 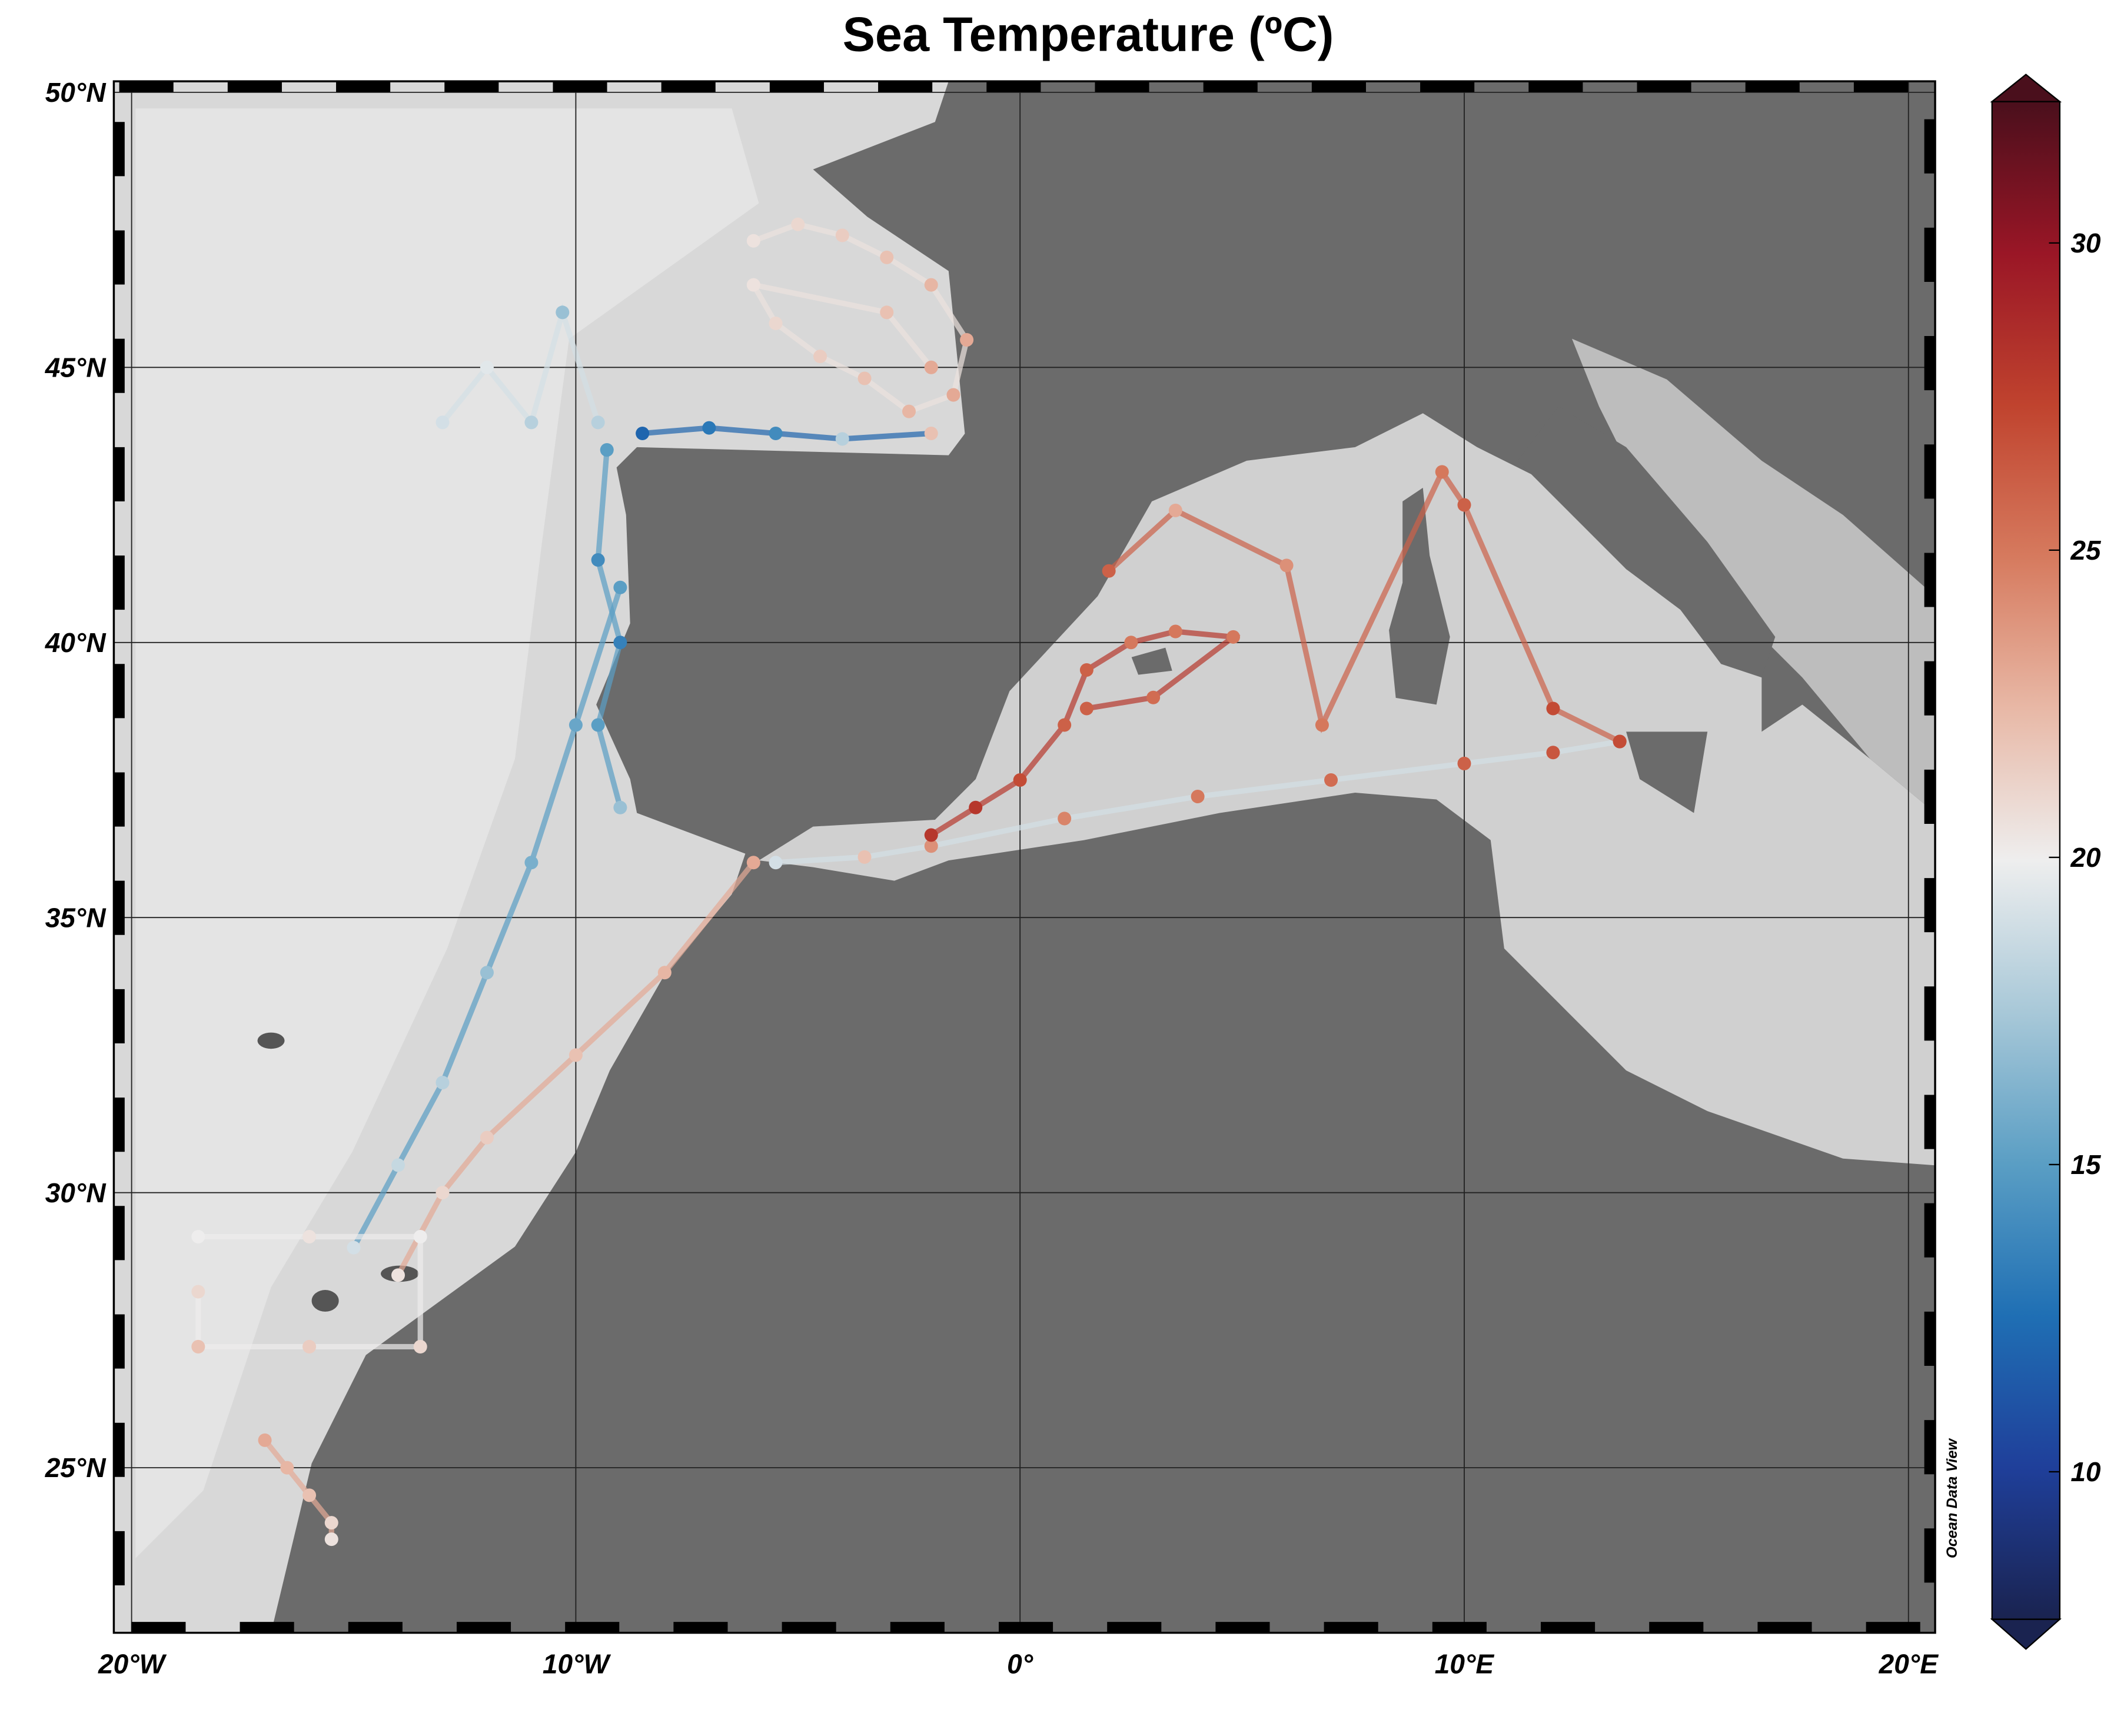 I want to click on y-tick-label: 25°N, so click(x=76, y=1468).